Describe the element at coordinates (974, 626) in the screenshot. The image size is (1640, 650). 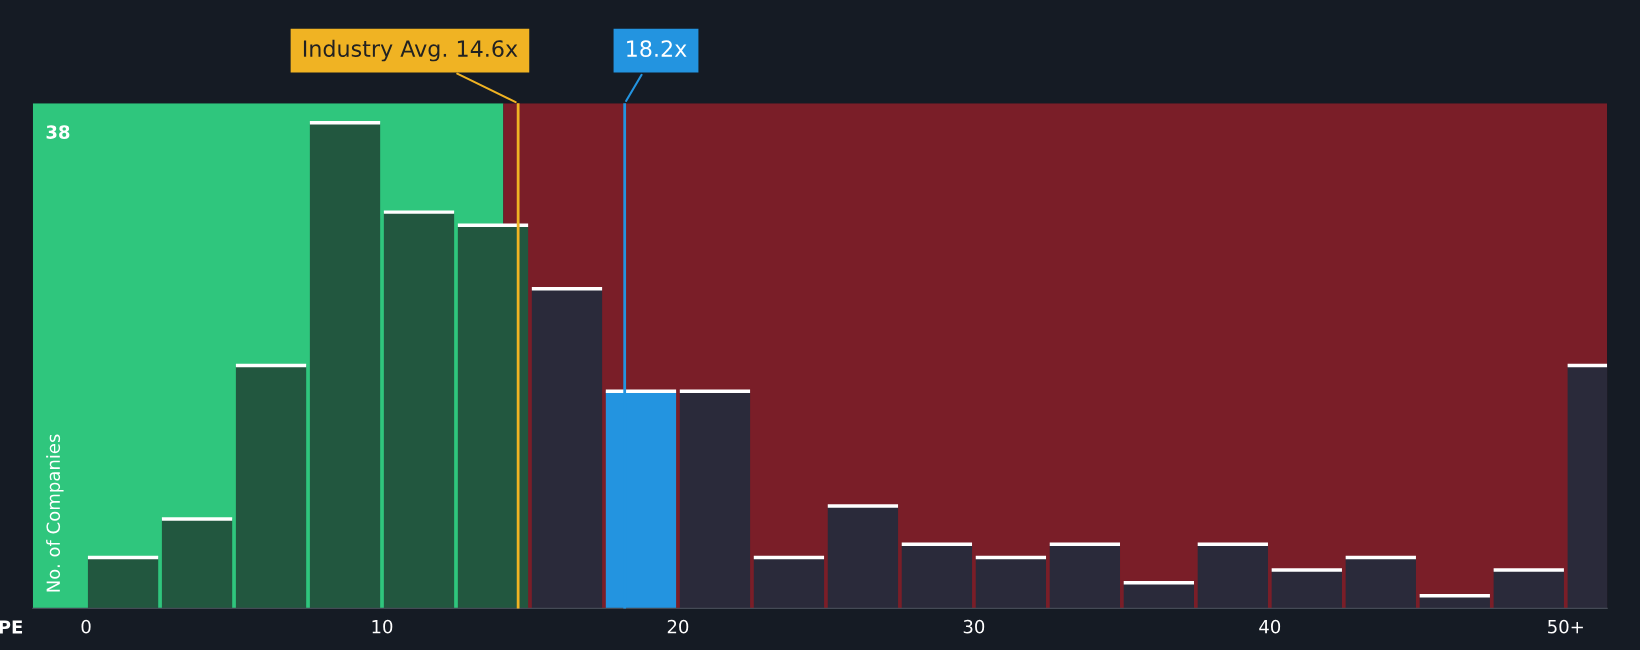
I see `x-tick-label: 30` at that location.